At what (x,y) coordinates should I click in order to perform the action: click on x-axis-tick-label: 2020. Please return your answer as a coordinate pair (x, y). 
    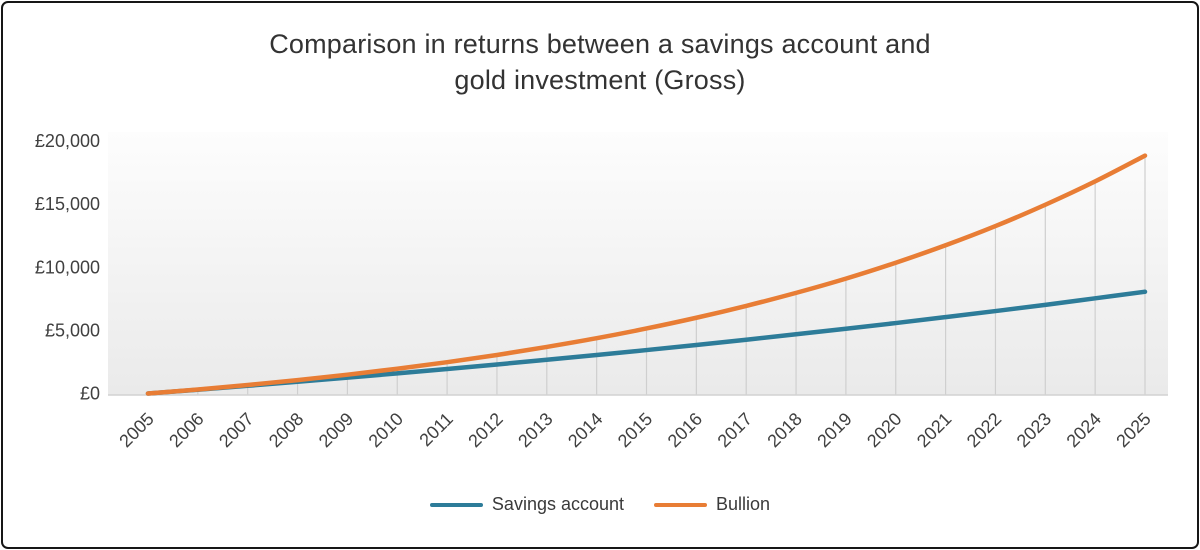
    Looking at the image, I should click on (884, 430).